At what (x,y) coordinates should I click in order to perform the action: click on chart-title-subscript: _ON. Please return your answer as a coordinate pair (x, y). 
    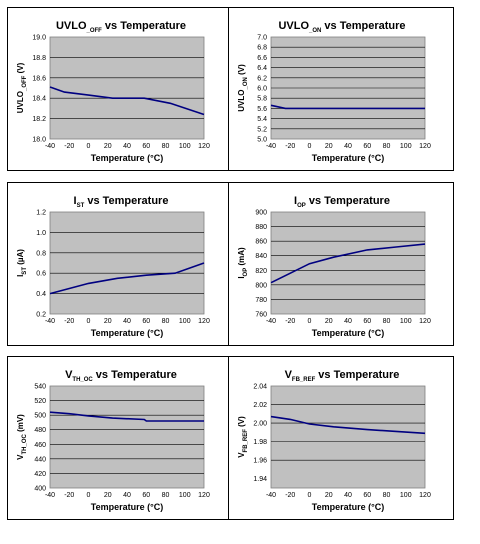
    Looking at the image, I should click on (314, 31).